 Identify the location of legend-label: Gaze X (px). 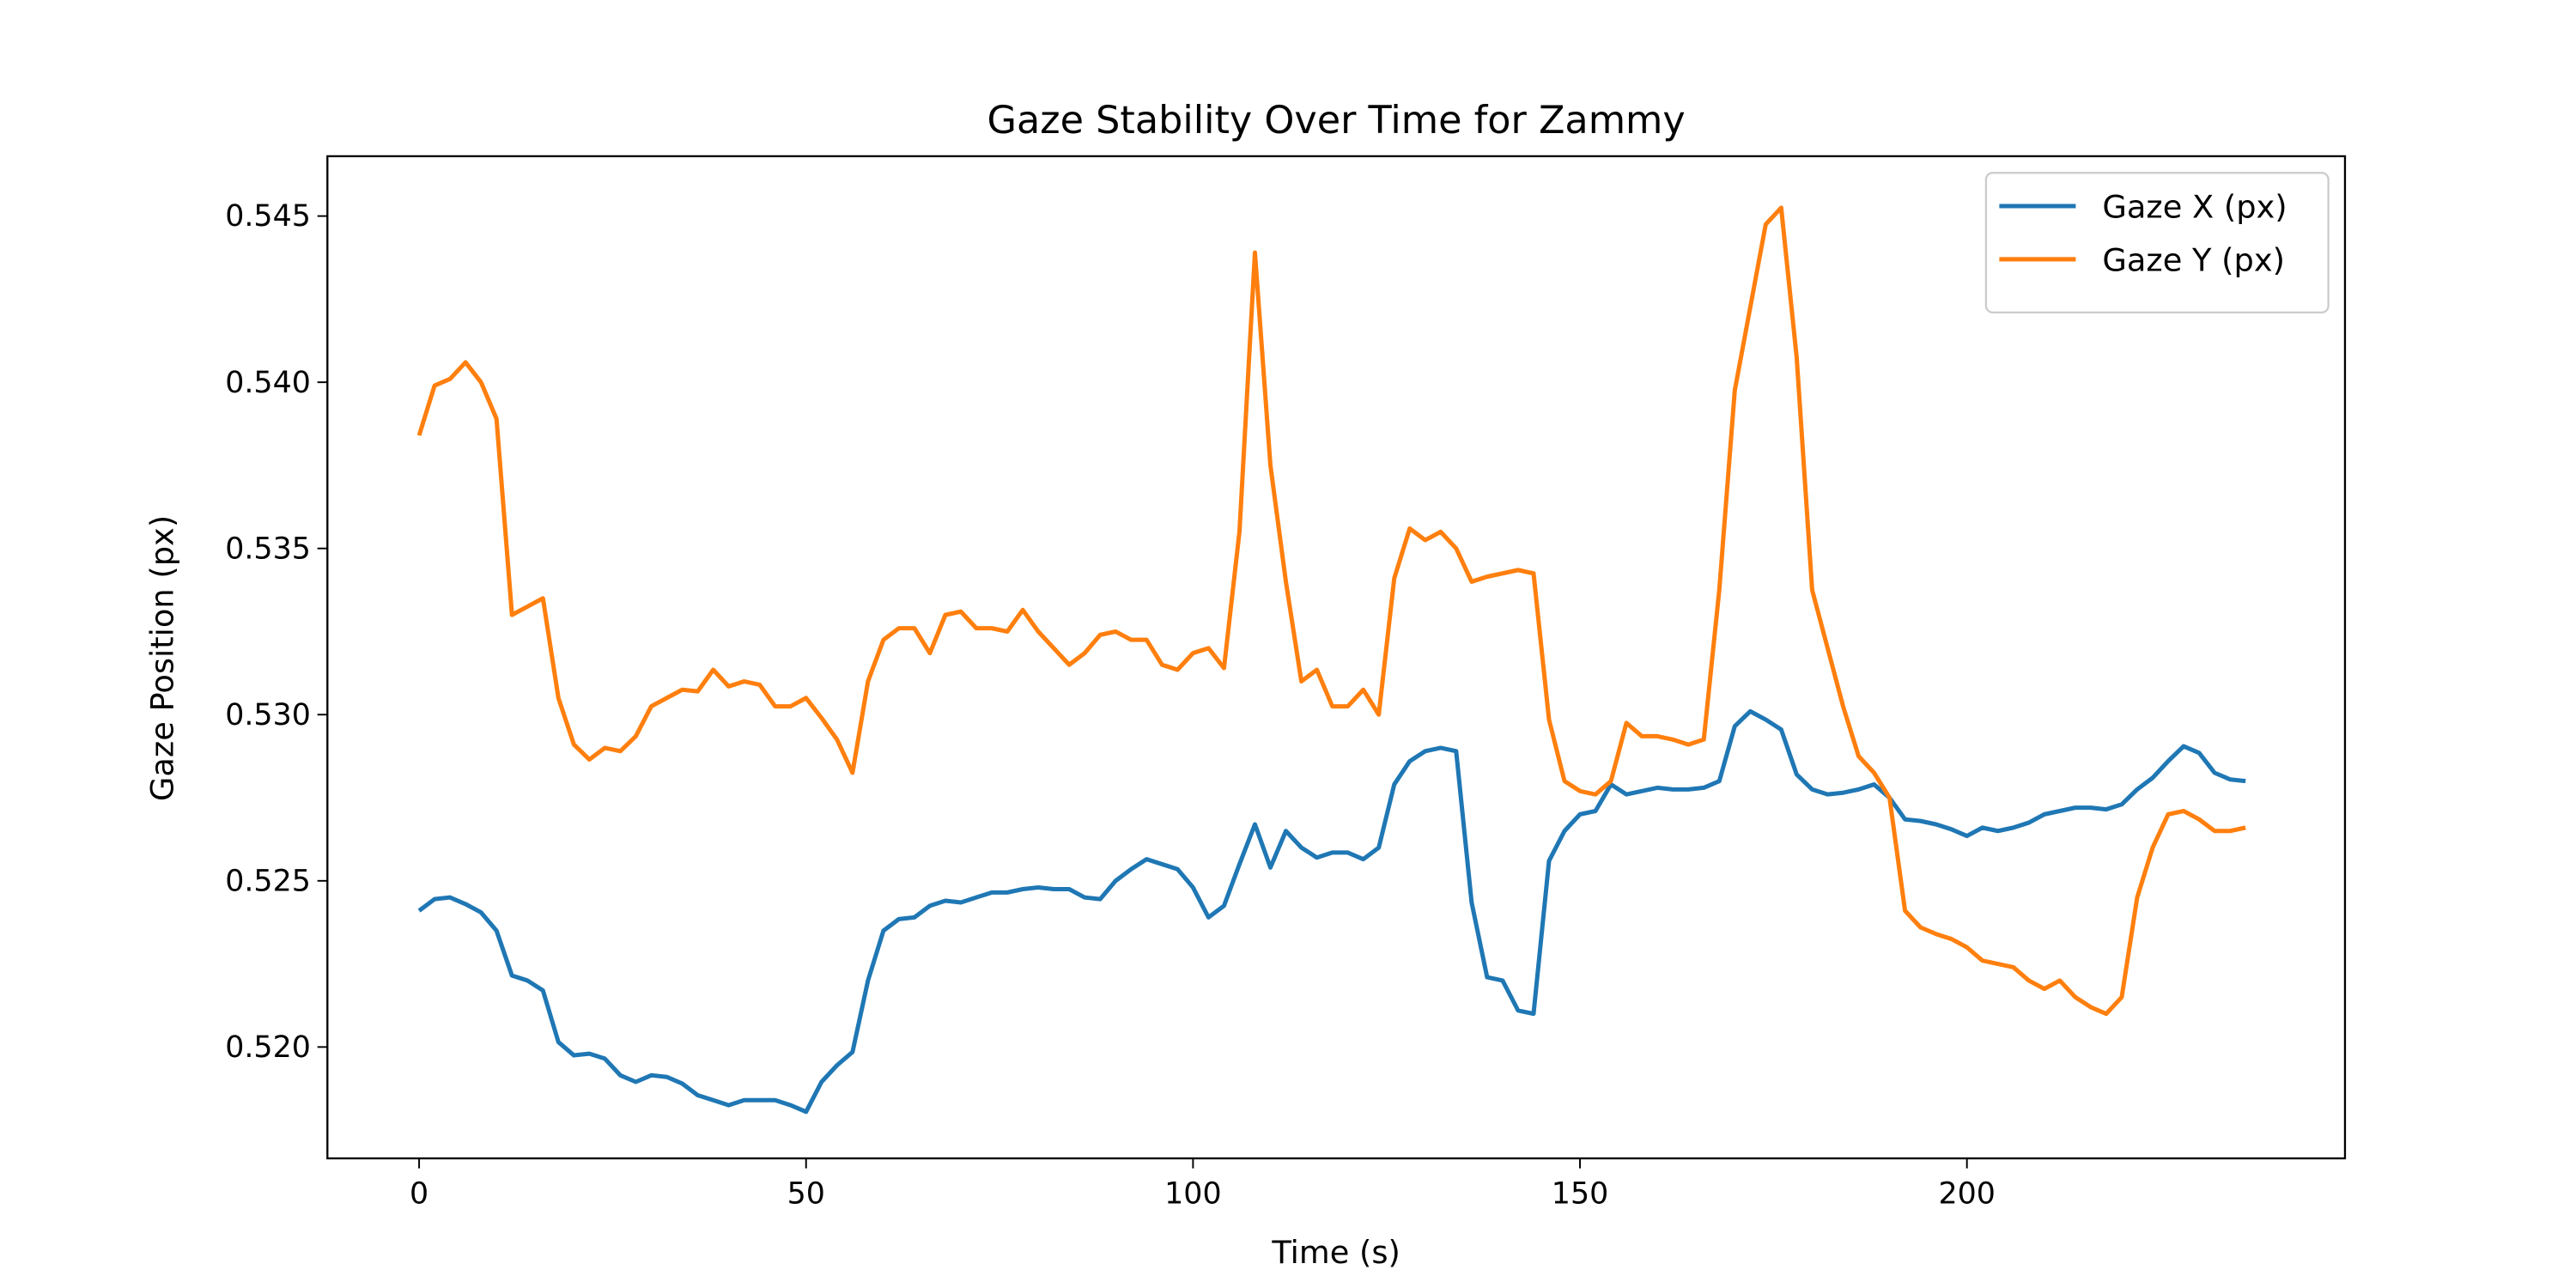
(2194, 207).